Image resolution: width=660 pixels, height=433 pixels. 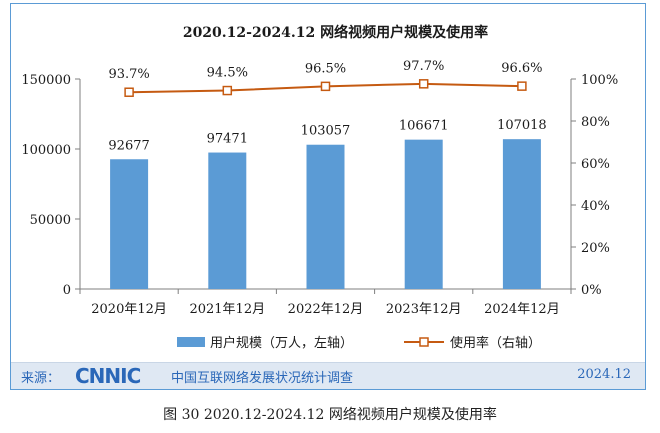 I want to click on footer-bar: 来源： CNNIC 中国互联网络发展状况统计调查 2024.12, so click(x=328, y=375).